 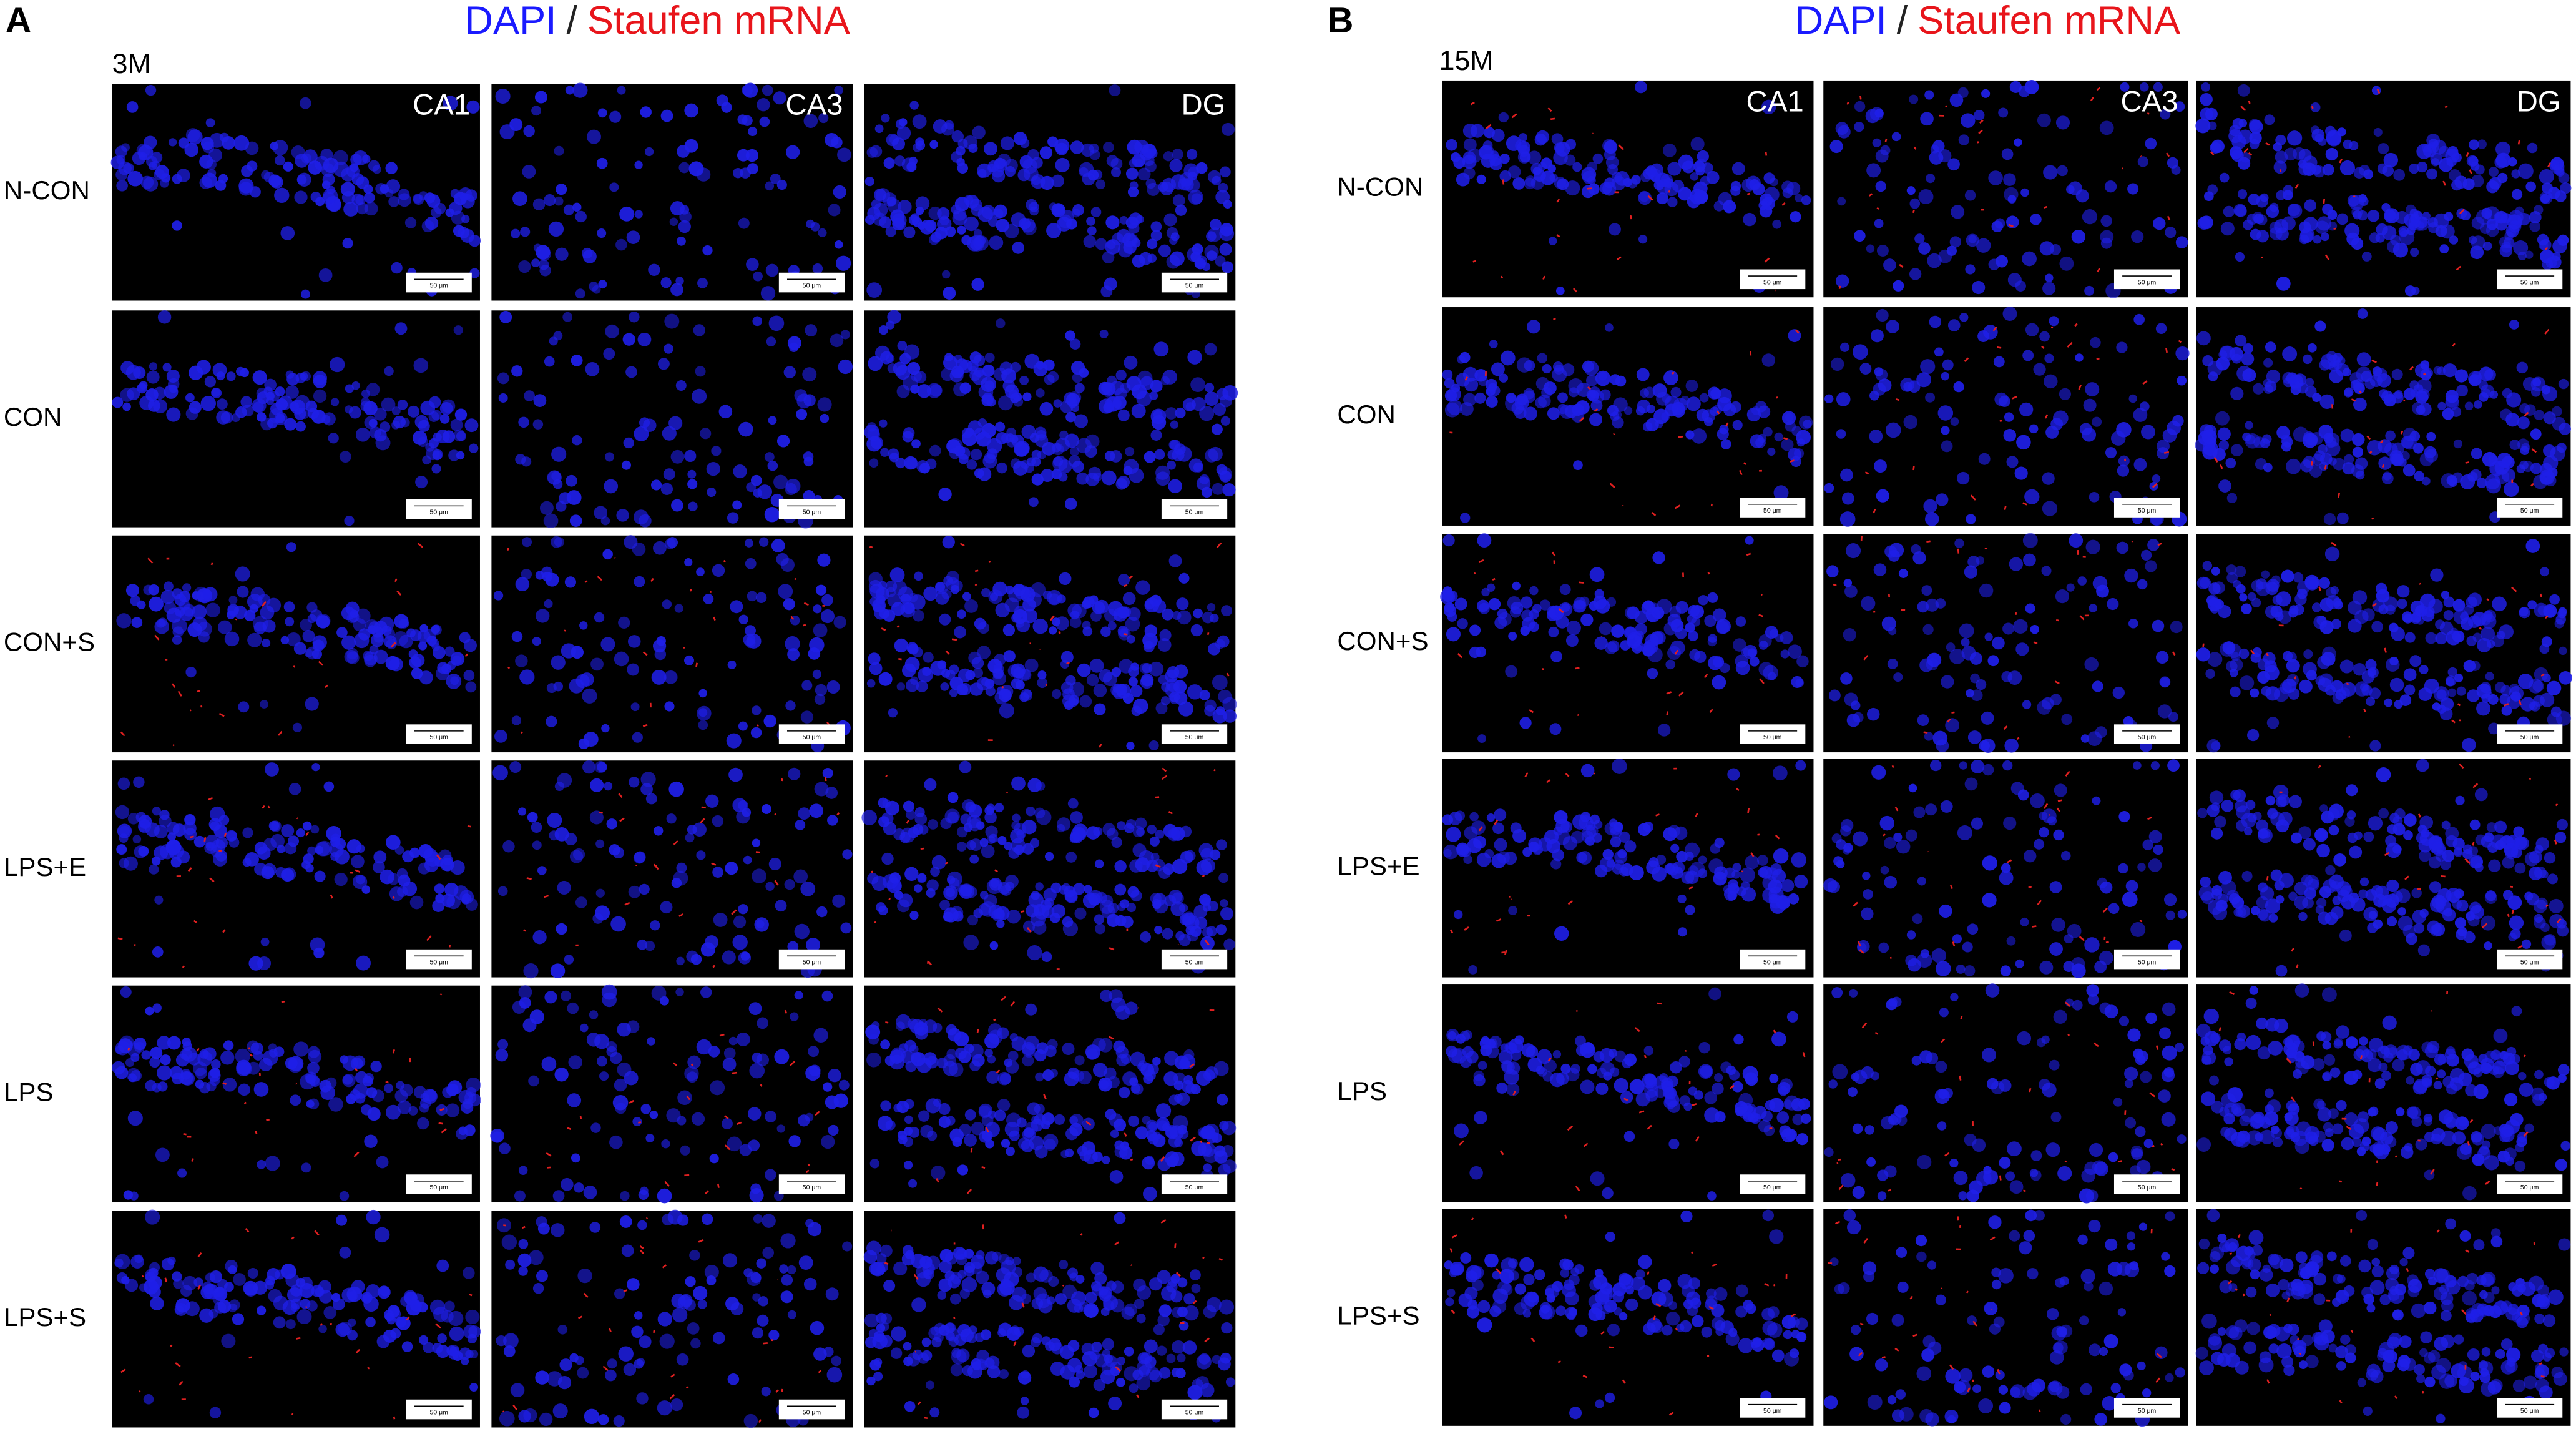 What do you see at coordinates (672, 870) in the screenshot?
I see `micrograph: 50 μm` at bounding box center [672, 870].